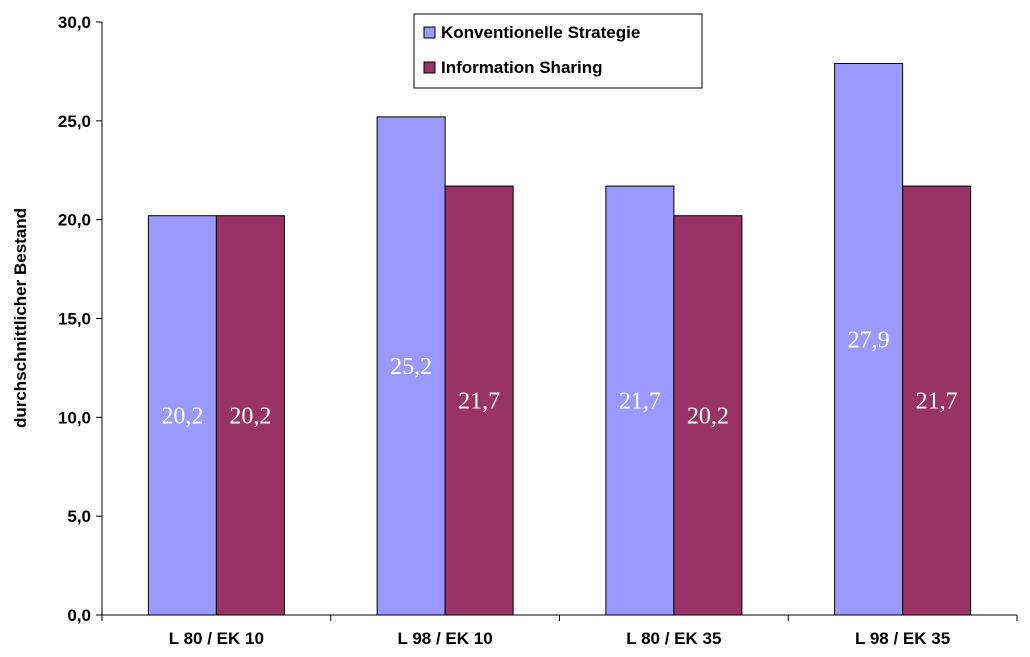  What do you see at coordinates (74, 417) in the screenshot?
I see `y-tick-label: 10,0` at bounding box center [74, 417].